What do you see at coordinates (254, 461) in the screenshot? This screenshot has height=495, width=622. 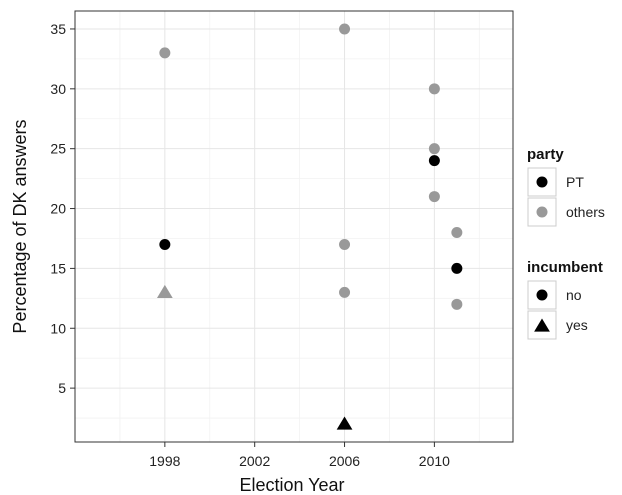 I see `x-tick-label: 2002` at bounding box center [254, 461].